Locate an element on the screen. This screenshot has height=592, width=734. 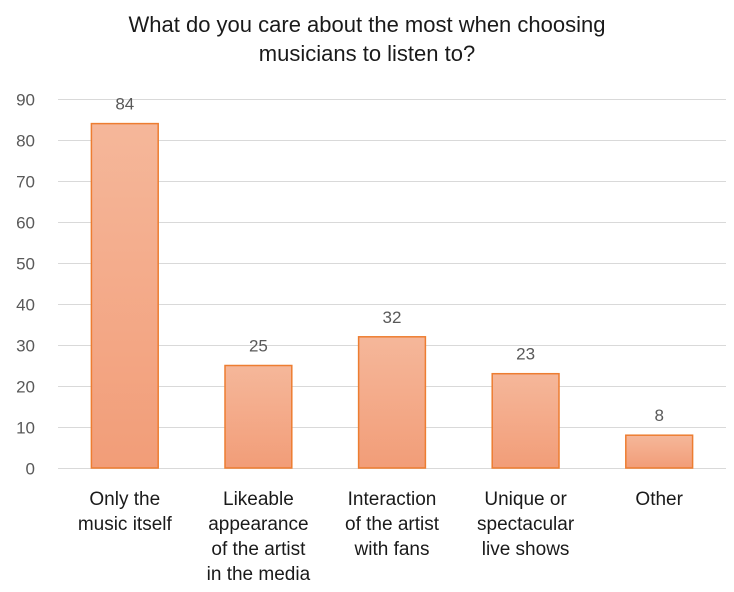
y-tick-label: 60 is located at coordinates (25, 223).